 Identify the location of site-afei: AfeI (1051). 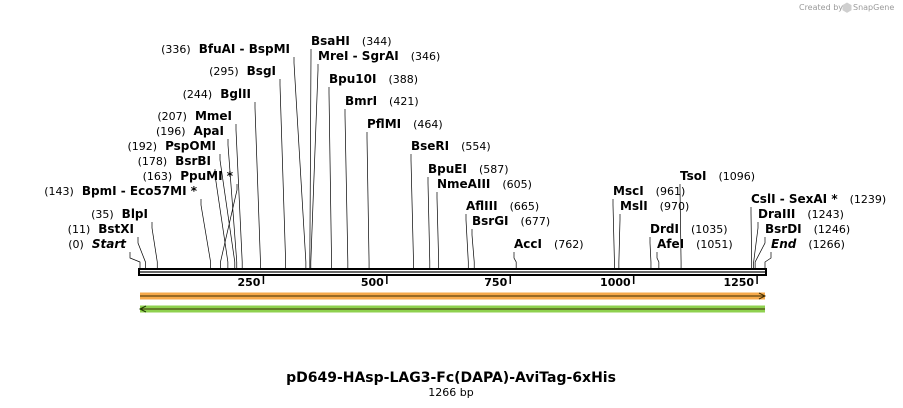
(695, 244).